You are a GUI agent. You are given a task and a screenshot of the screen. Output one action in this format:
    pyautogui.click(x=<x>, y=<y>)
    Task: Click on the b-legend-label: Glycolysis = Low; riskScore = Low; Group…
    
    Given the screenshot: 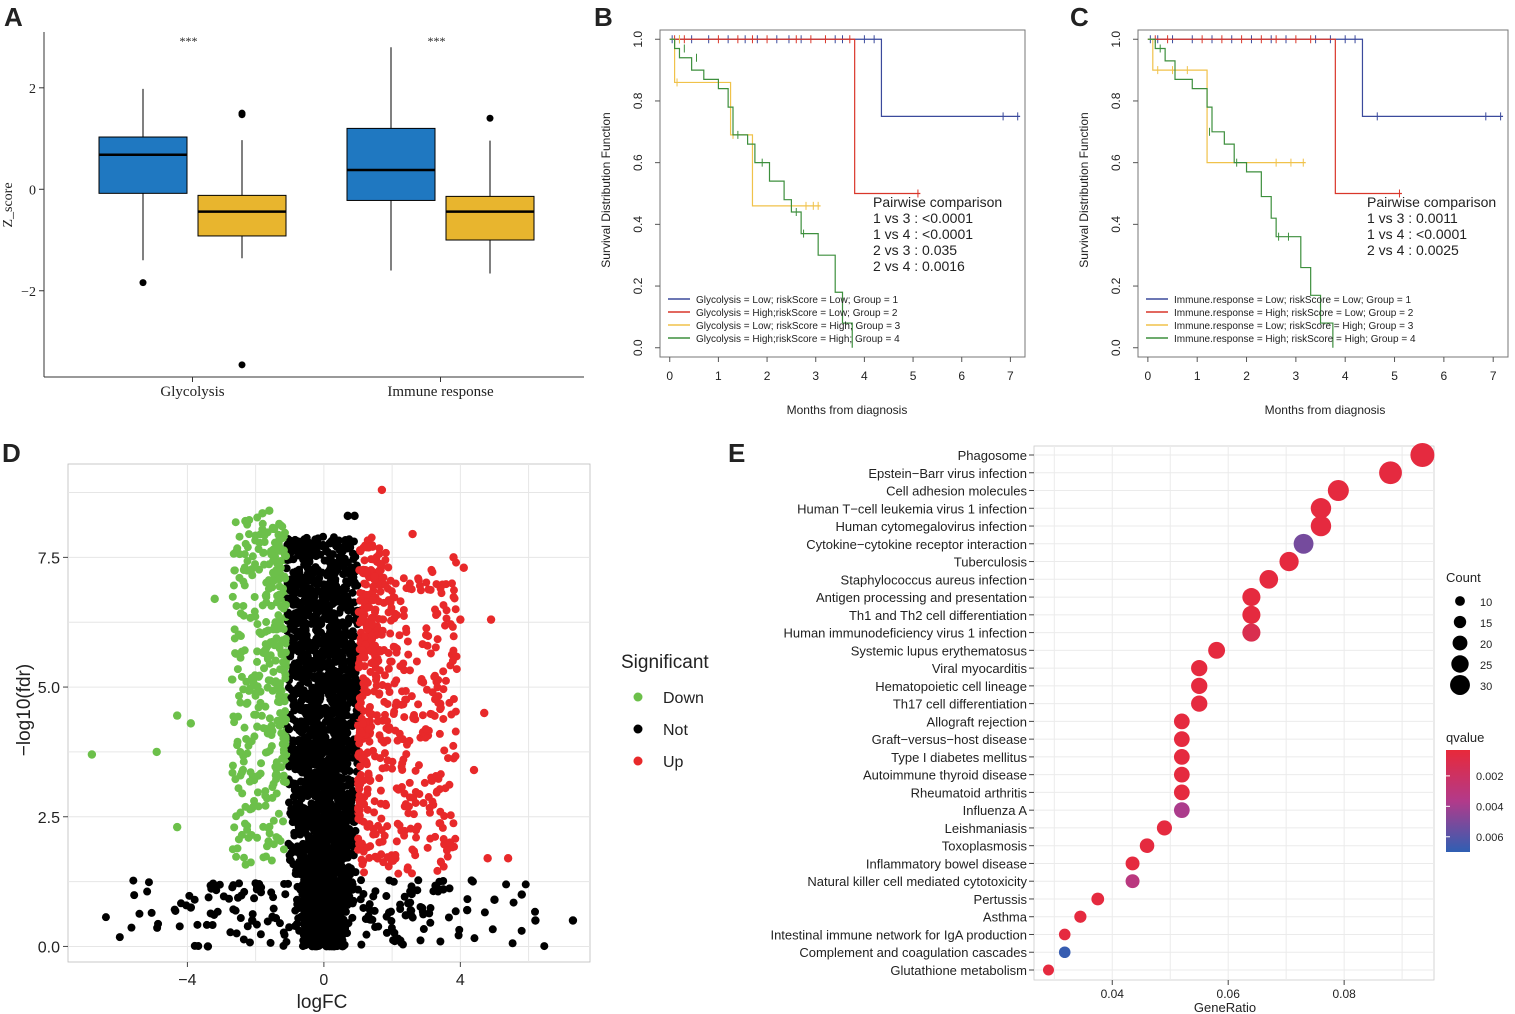 What is the action you would take?
    pyautogui.click(x=797, y=300)
    